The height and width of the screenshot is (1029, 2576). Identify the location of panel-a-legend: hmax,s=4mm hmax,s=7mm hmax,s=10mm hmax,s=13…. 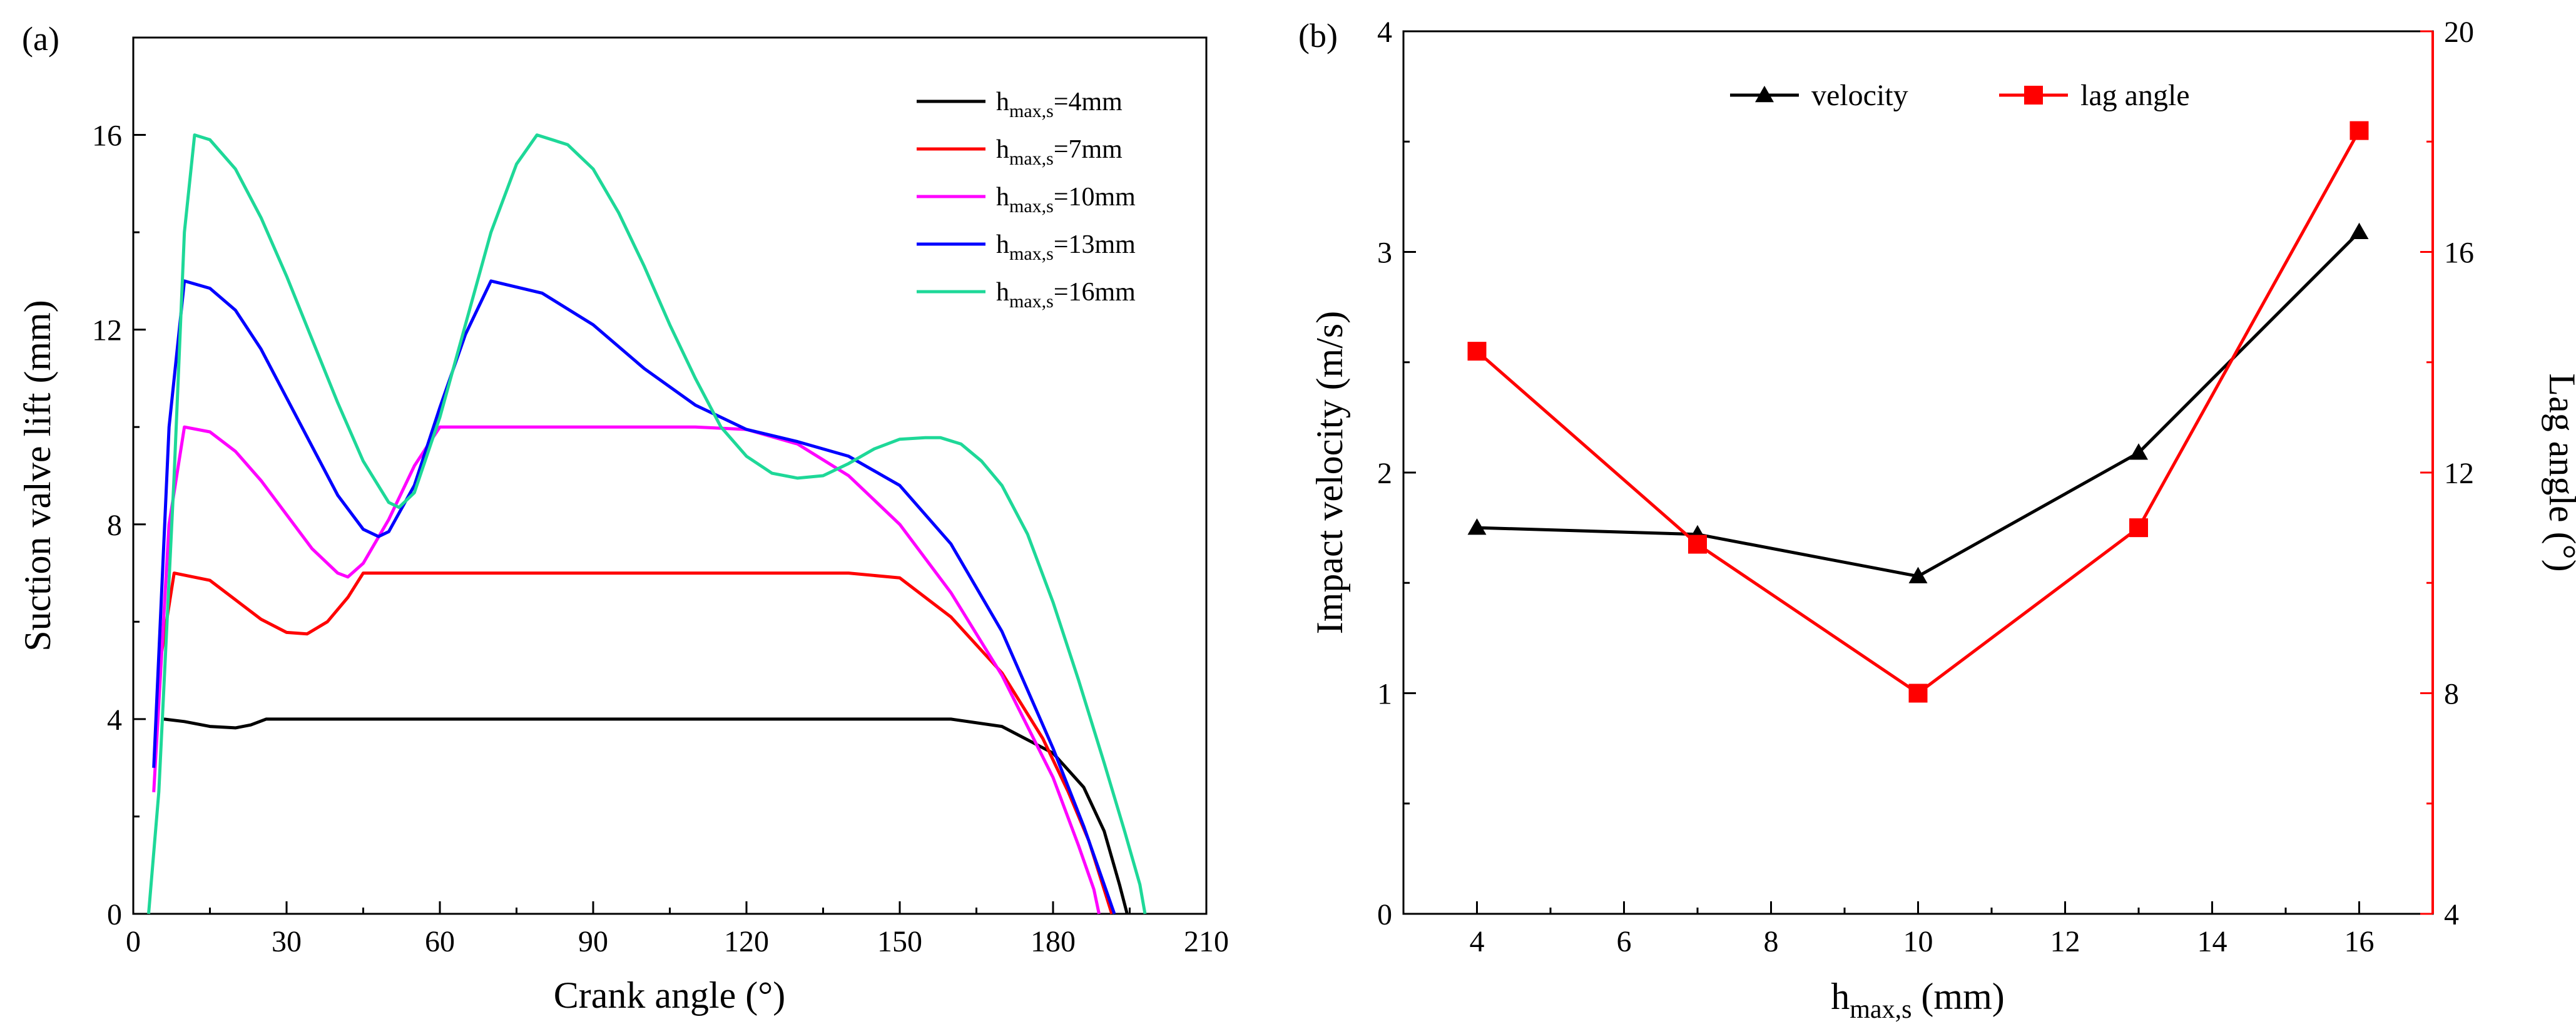
(1026, 200).